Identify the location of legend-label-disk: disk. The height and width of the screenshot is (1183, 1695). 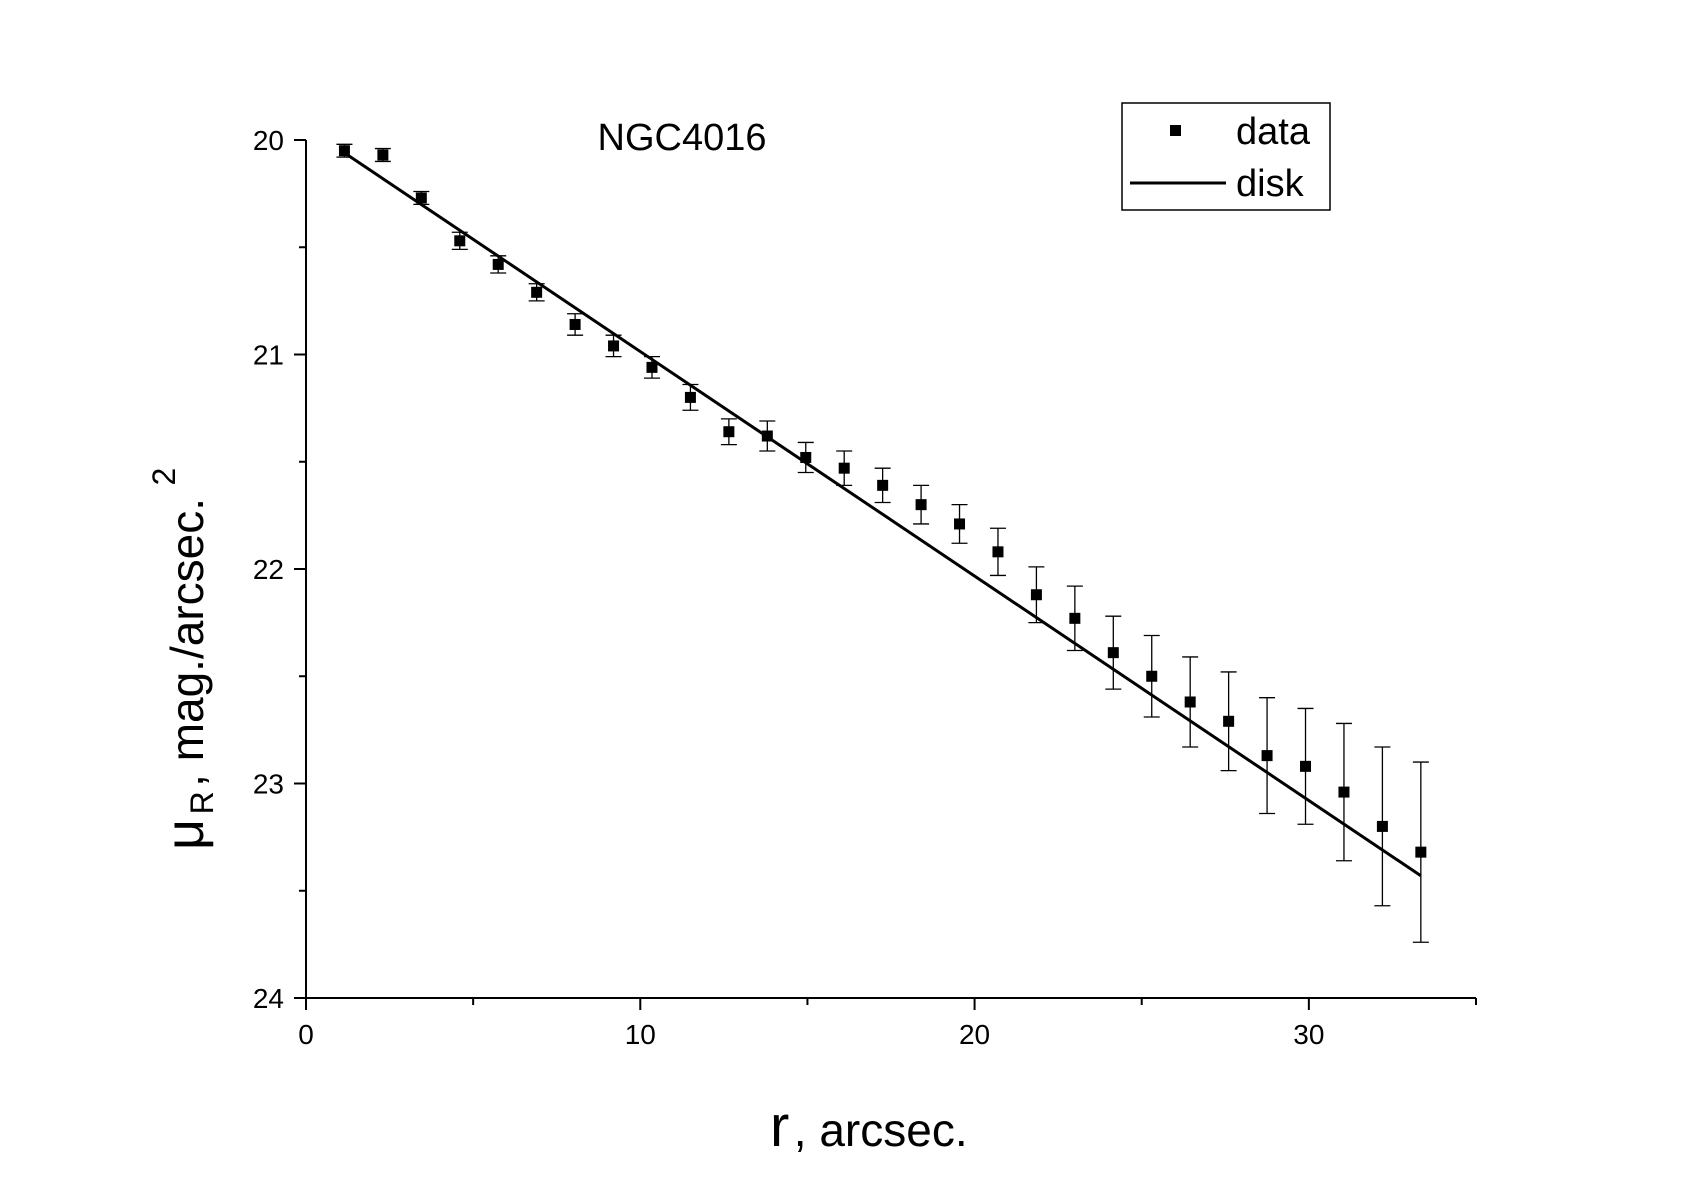
(1270, 184).